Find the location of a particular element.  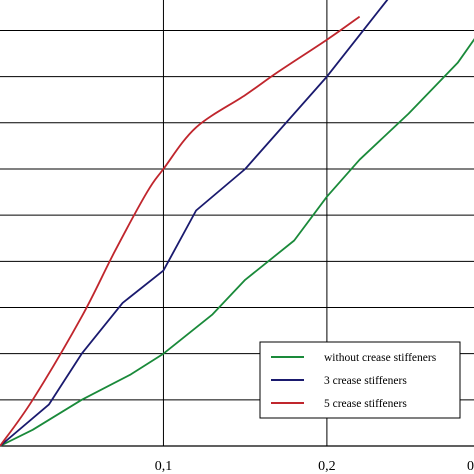

x-tick-label: 0,1 is located at coordinates (164, 466).